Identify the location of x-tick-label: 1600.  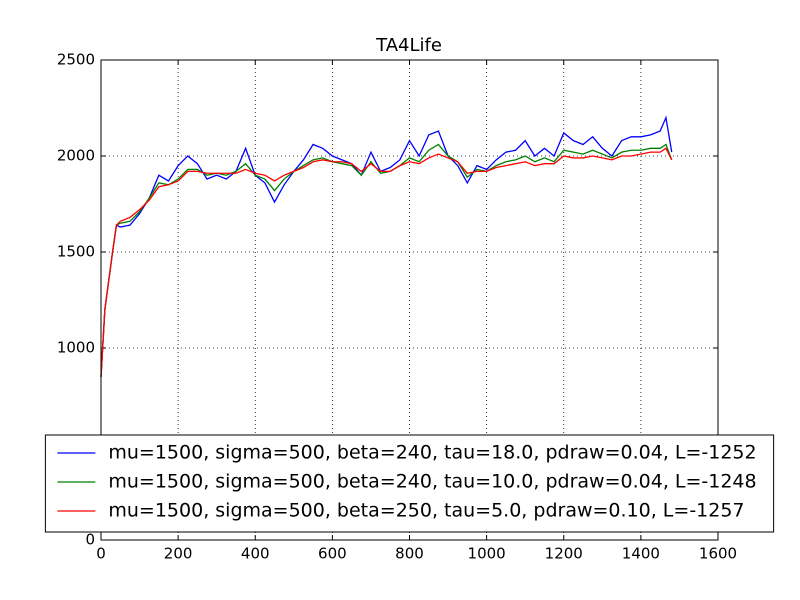
(718, 554).